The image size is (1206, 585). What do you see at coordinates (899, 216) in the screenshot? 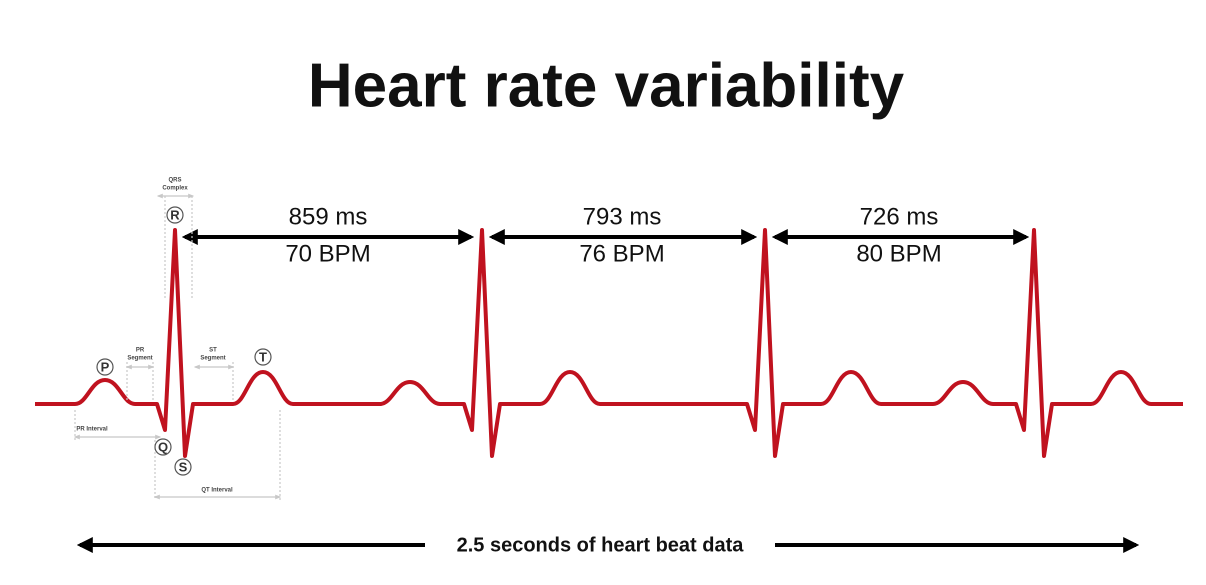
I see `interval-duration: 726 ms` at bounding box center [899, 216].